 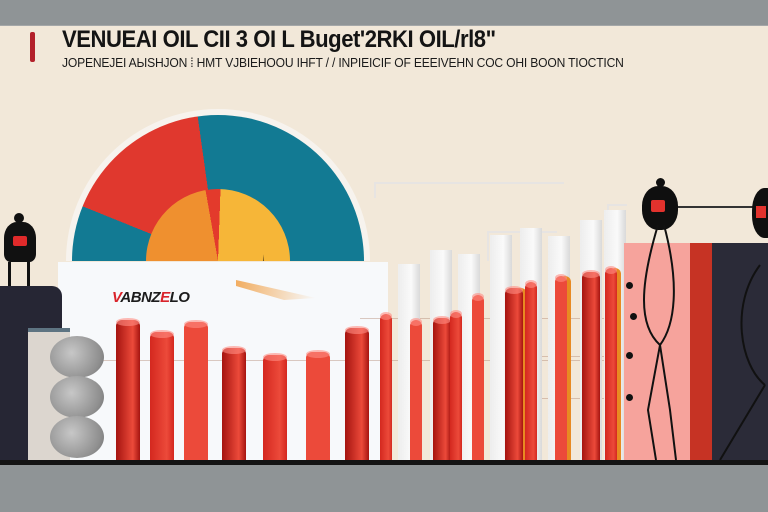 I want to click on character-figure-edge, so click(x=760, y=213).